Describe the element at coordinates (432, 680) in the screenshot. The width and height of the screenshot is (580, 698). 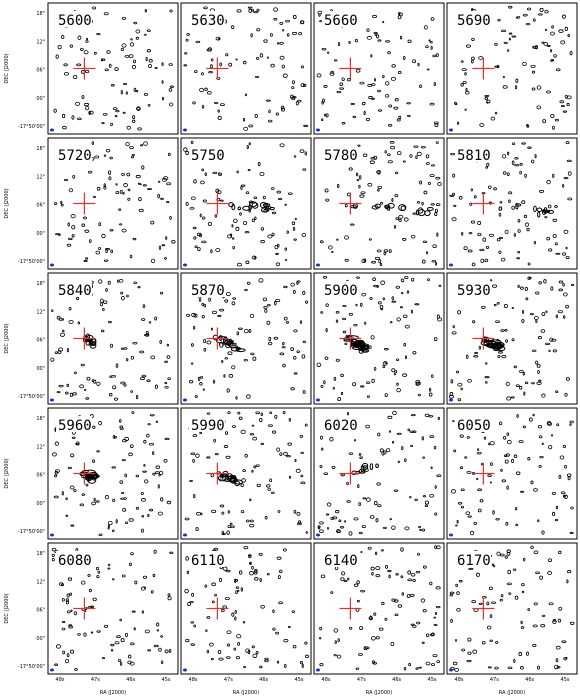
I see `x-tick-label: 45s` at that location.